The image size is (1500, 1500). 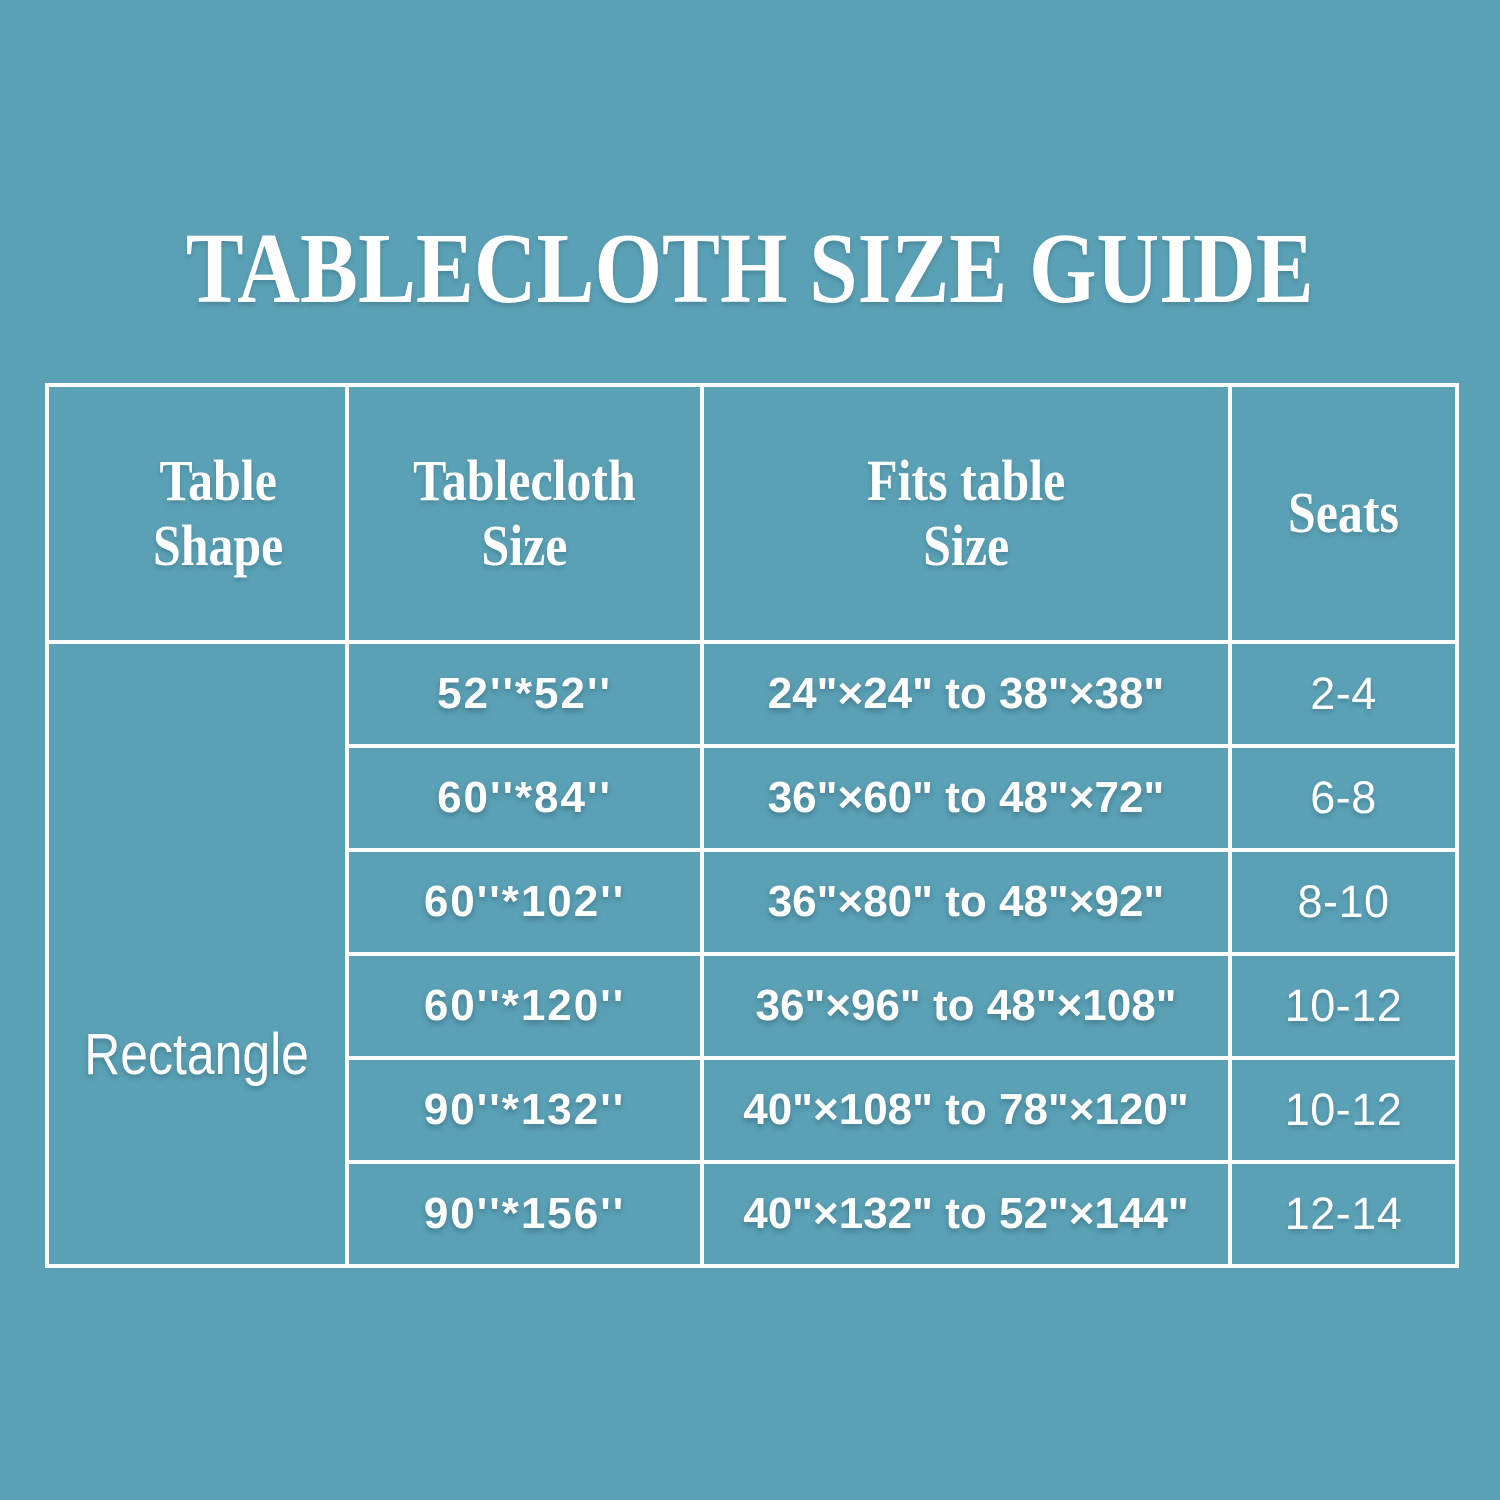 What do you see at coordinates (524, 1110) in the screenshot?
I see `cell-tablecloth-size: 90''*132''` at bounding box center [524, 1110].